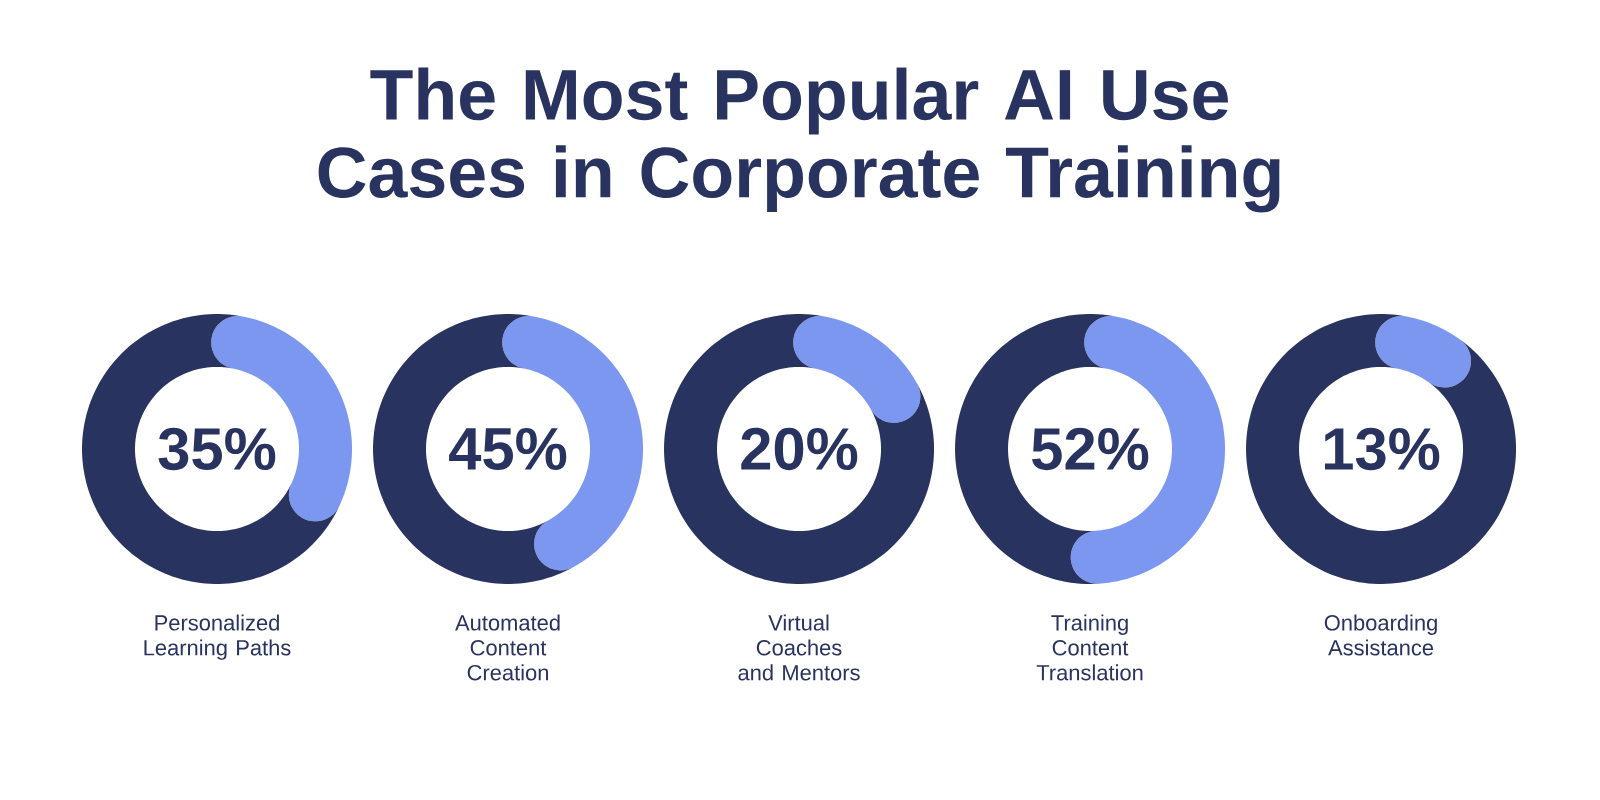 This screenshot has width=1600, height=800. I want to click on text: 45%, so click(508, 449).